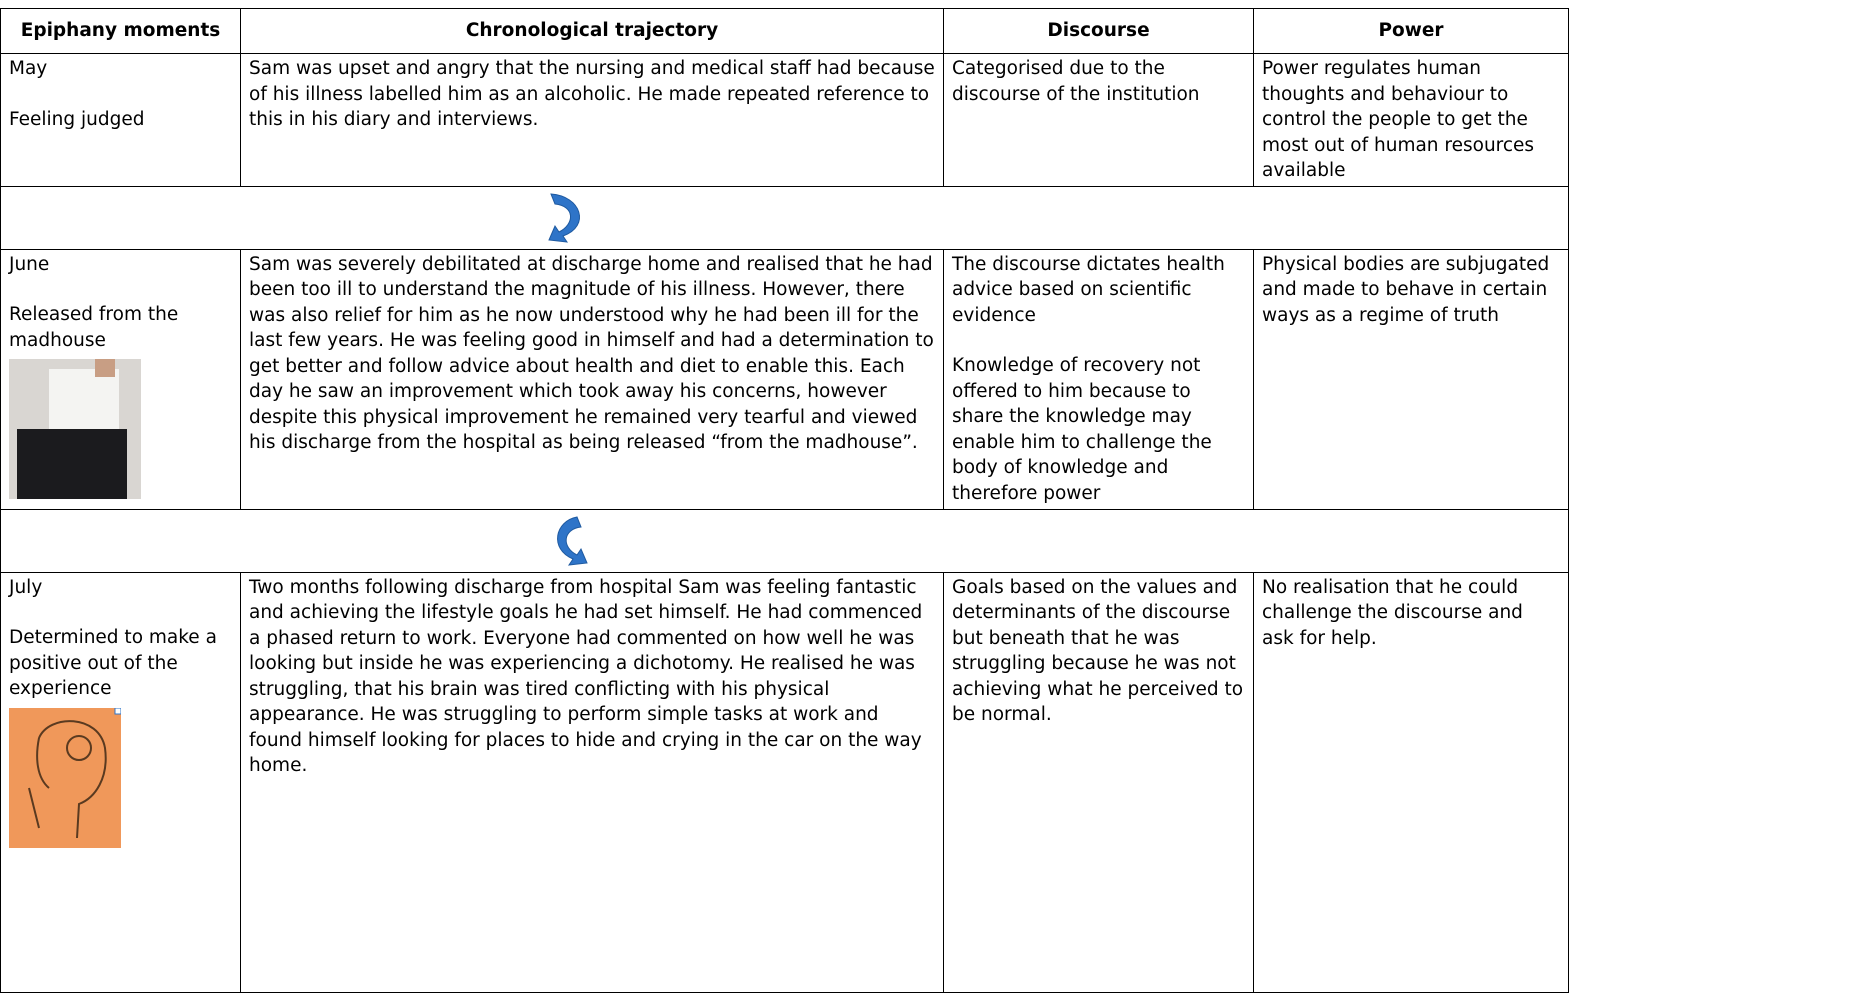 The image size is (1868, 993). Describe the element at coordinates (1098, 31) in the screenshot. I see `header-cell: Discourse` at that location.